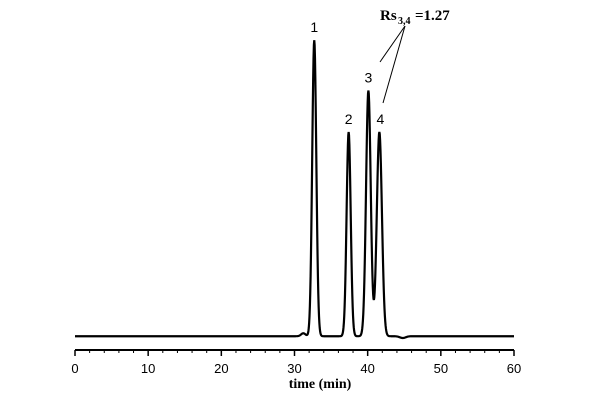  I want to click on peak-label-3: 3, so click(368, 78).